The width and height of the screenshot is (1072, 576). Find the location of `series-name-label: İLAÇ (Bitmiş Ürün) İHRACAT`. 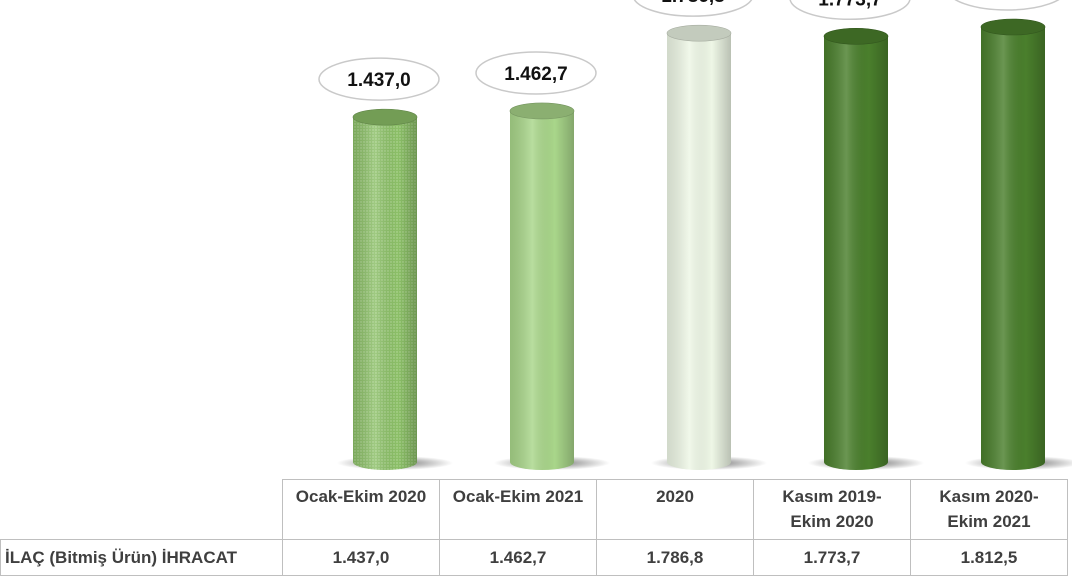

series-name-label: İLAÇ (Bitmiş Ürün) İHRACAT is located at coordinates (141, 557).